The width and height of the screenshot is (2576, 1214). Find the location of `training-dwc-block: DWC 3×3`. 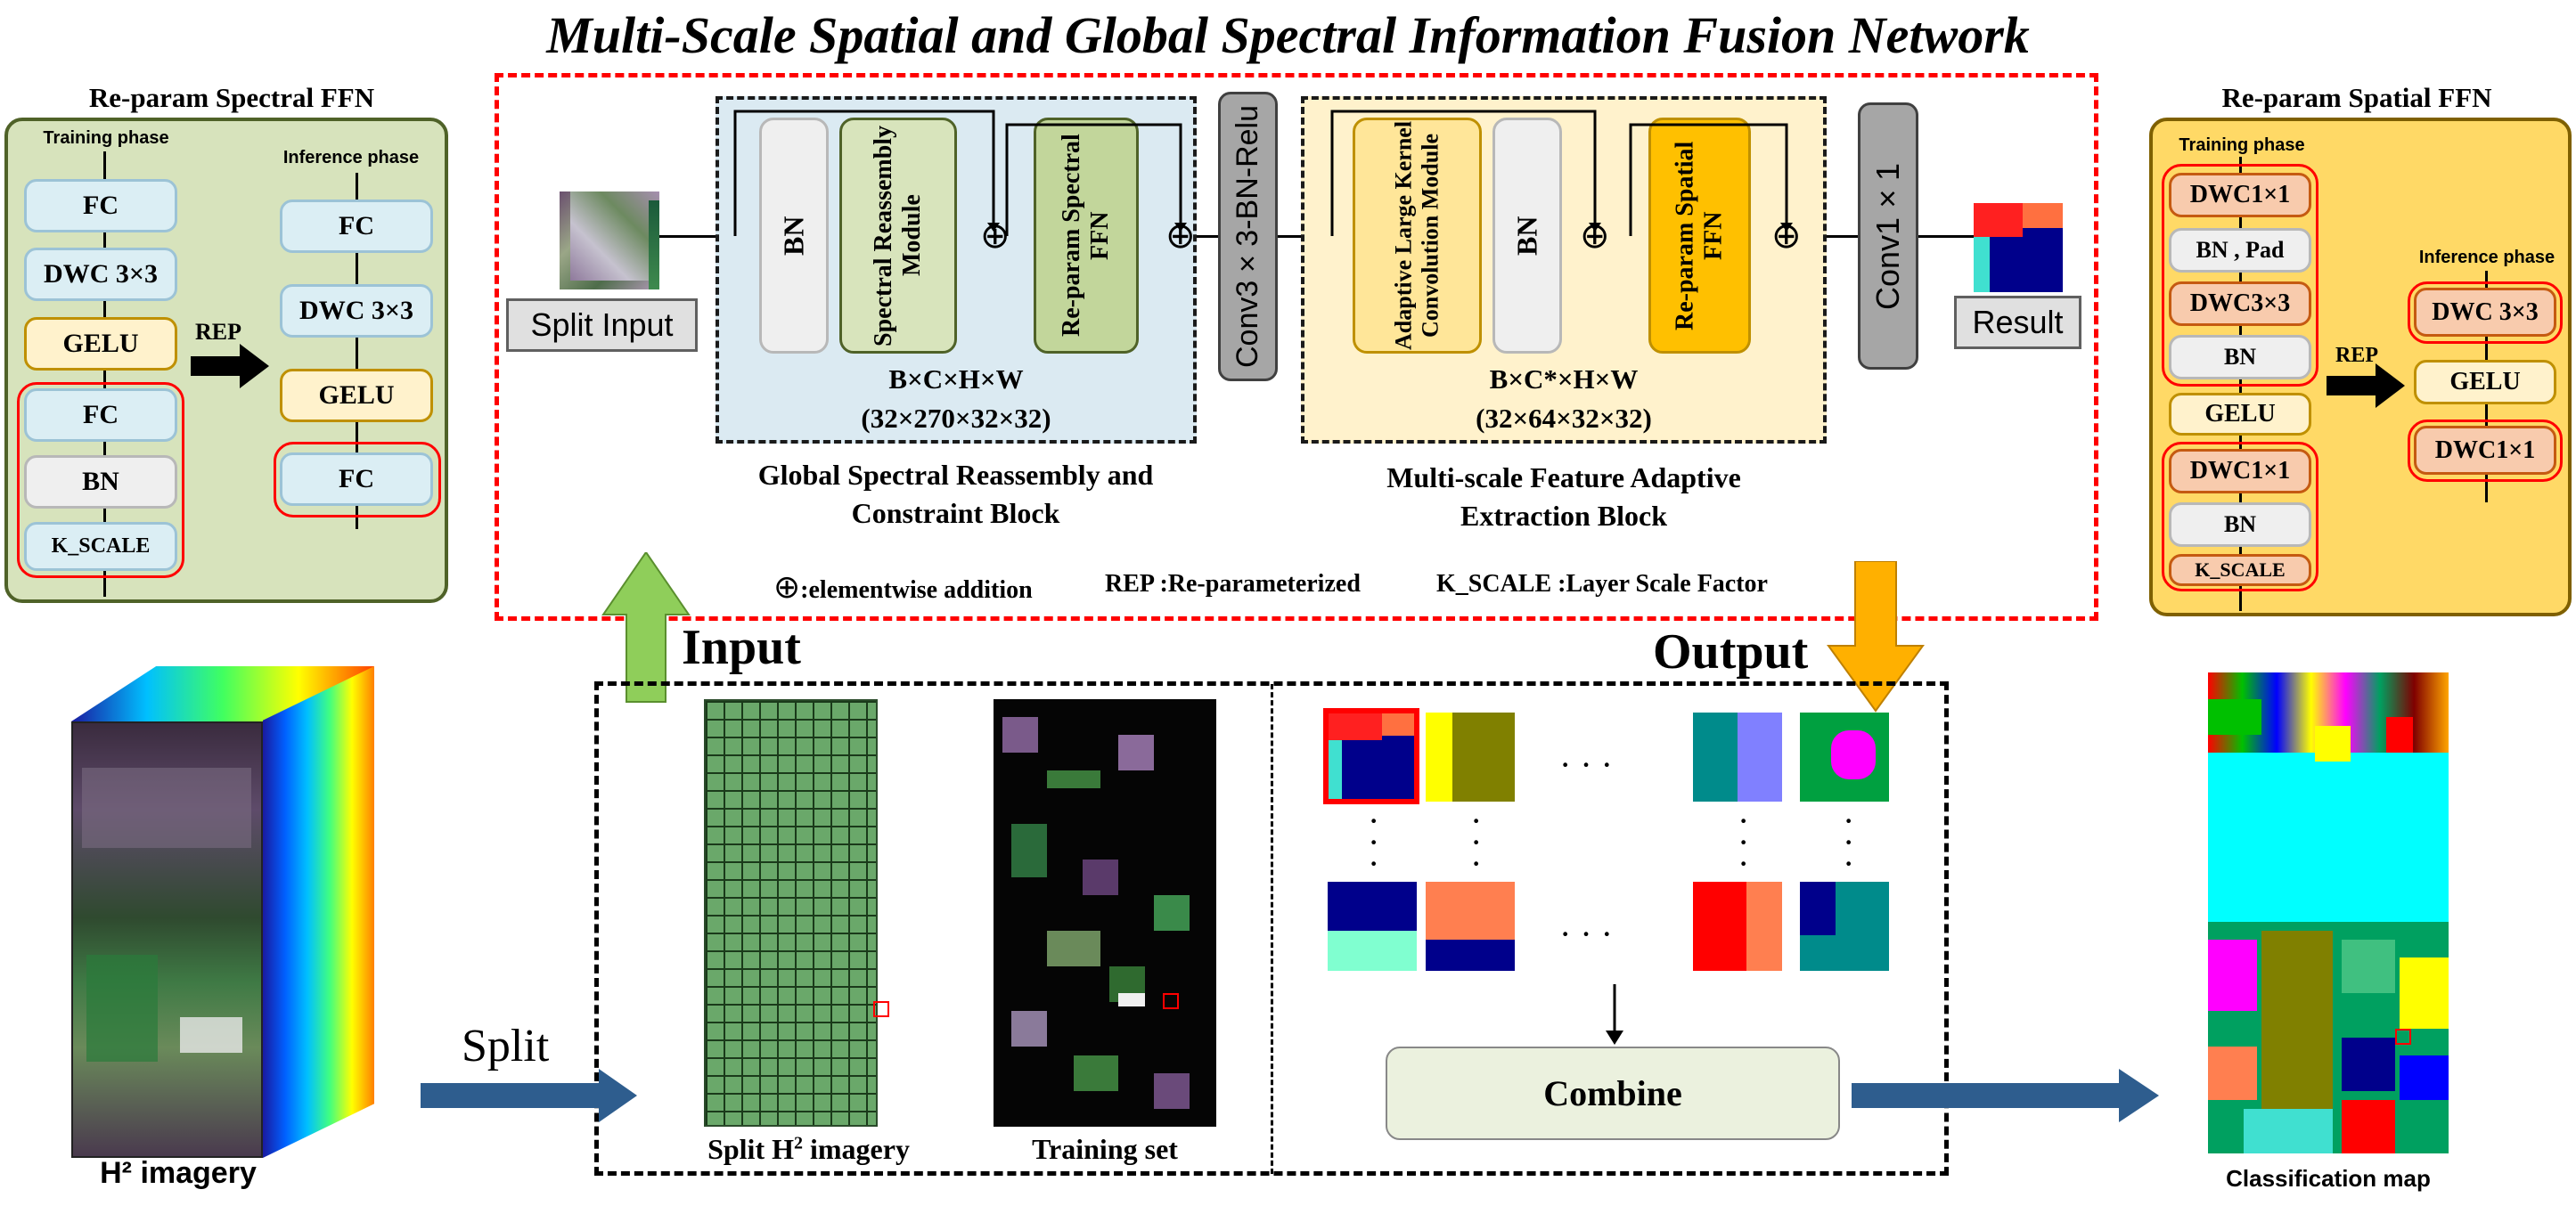

training-dwc-block: DWC 3×3 is located at coordinates (100, 274).